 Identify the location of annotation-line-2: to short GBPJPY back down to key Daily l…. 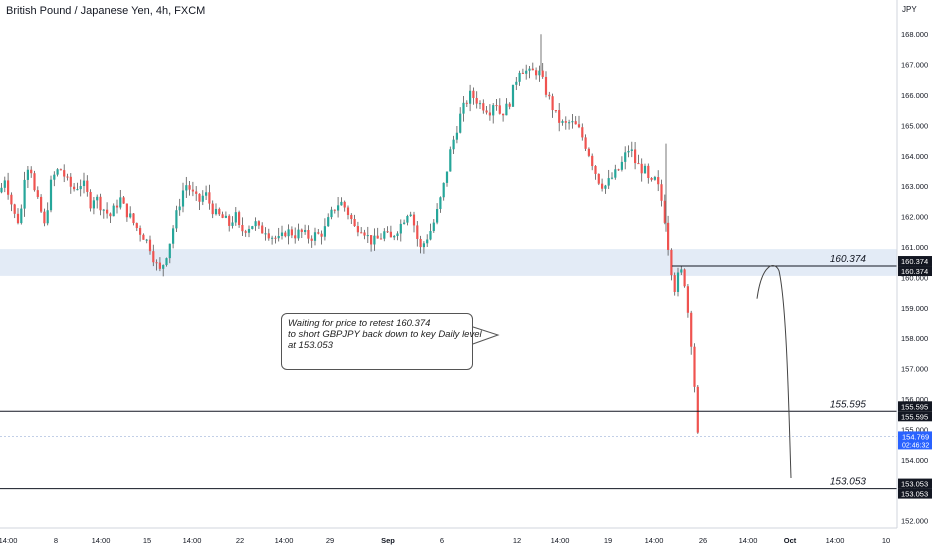
(385, 334).